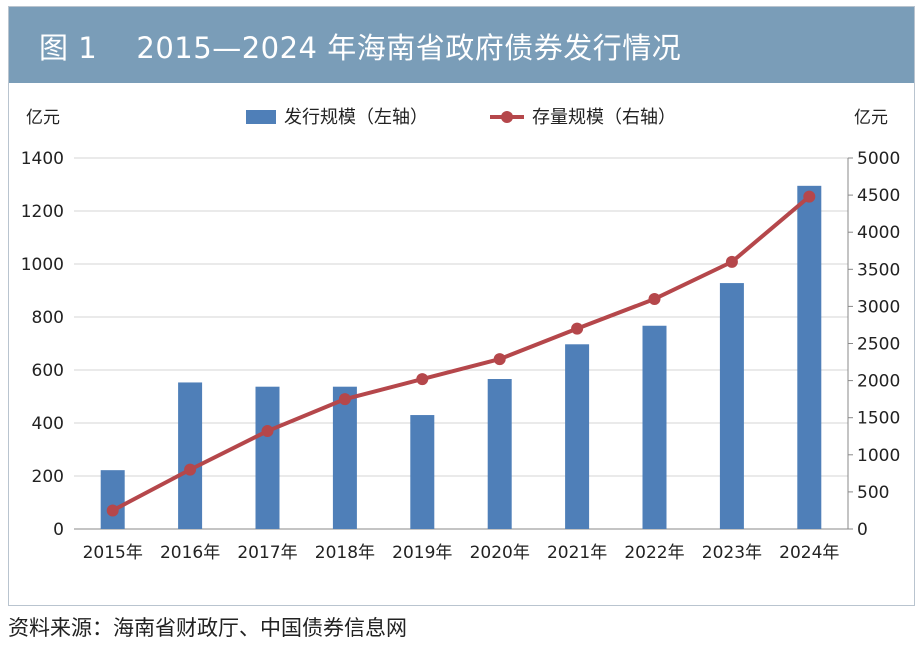 Image resolution: width=923 pixels, height=647 pixels. I want to click on right-tick-label: 2500, so click(878, 345).